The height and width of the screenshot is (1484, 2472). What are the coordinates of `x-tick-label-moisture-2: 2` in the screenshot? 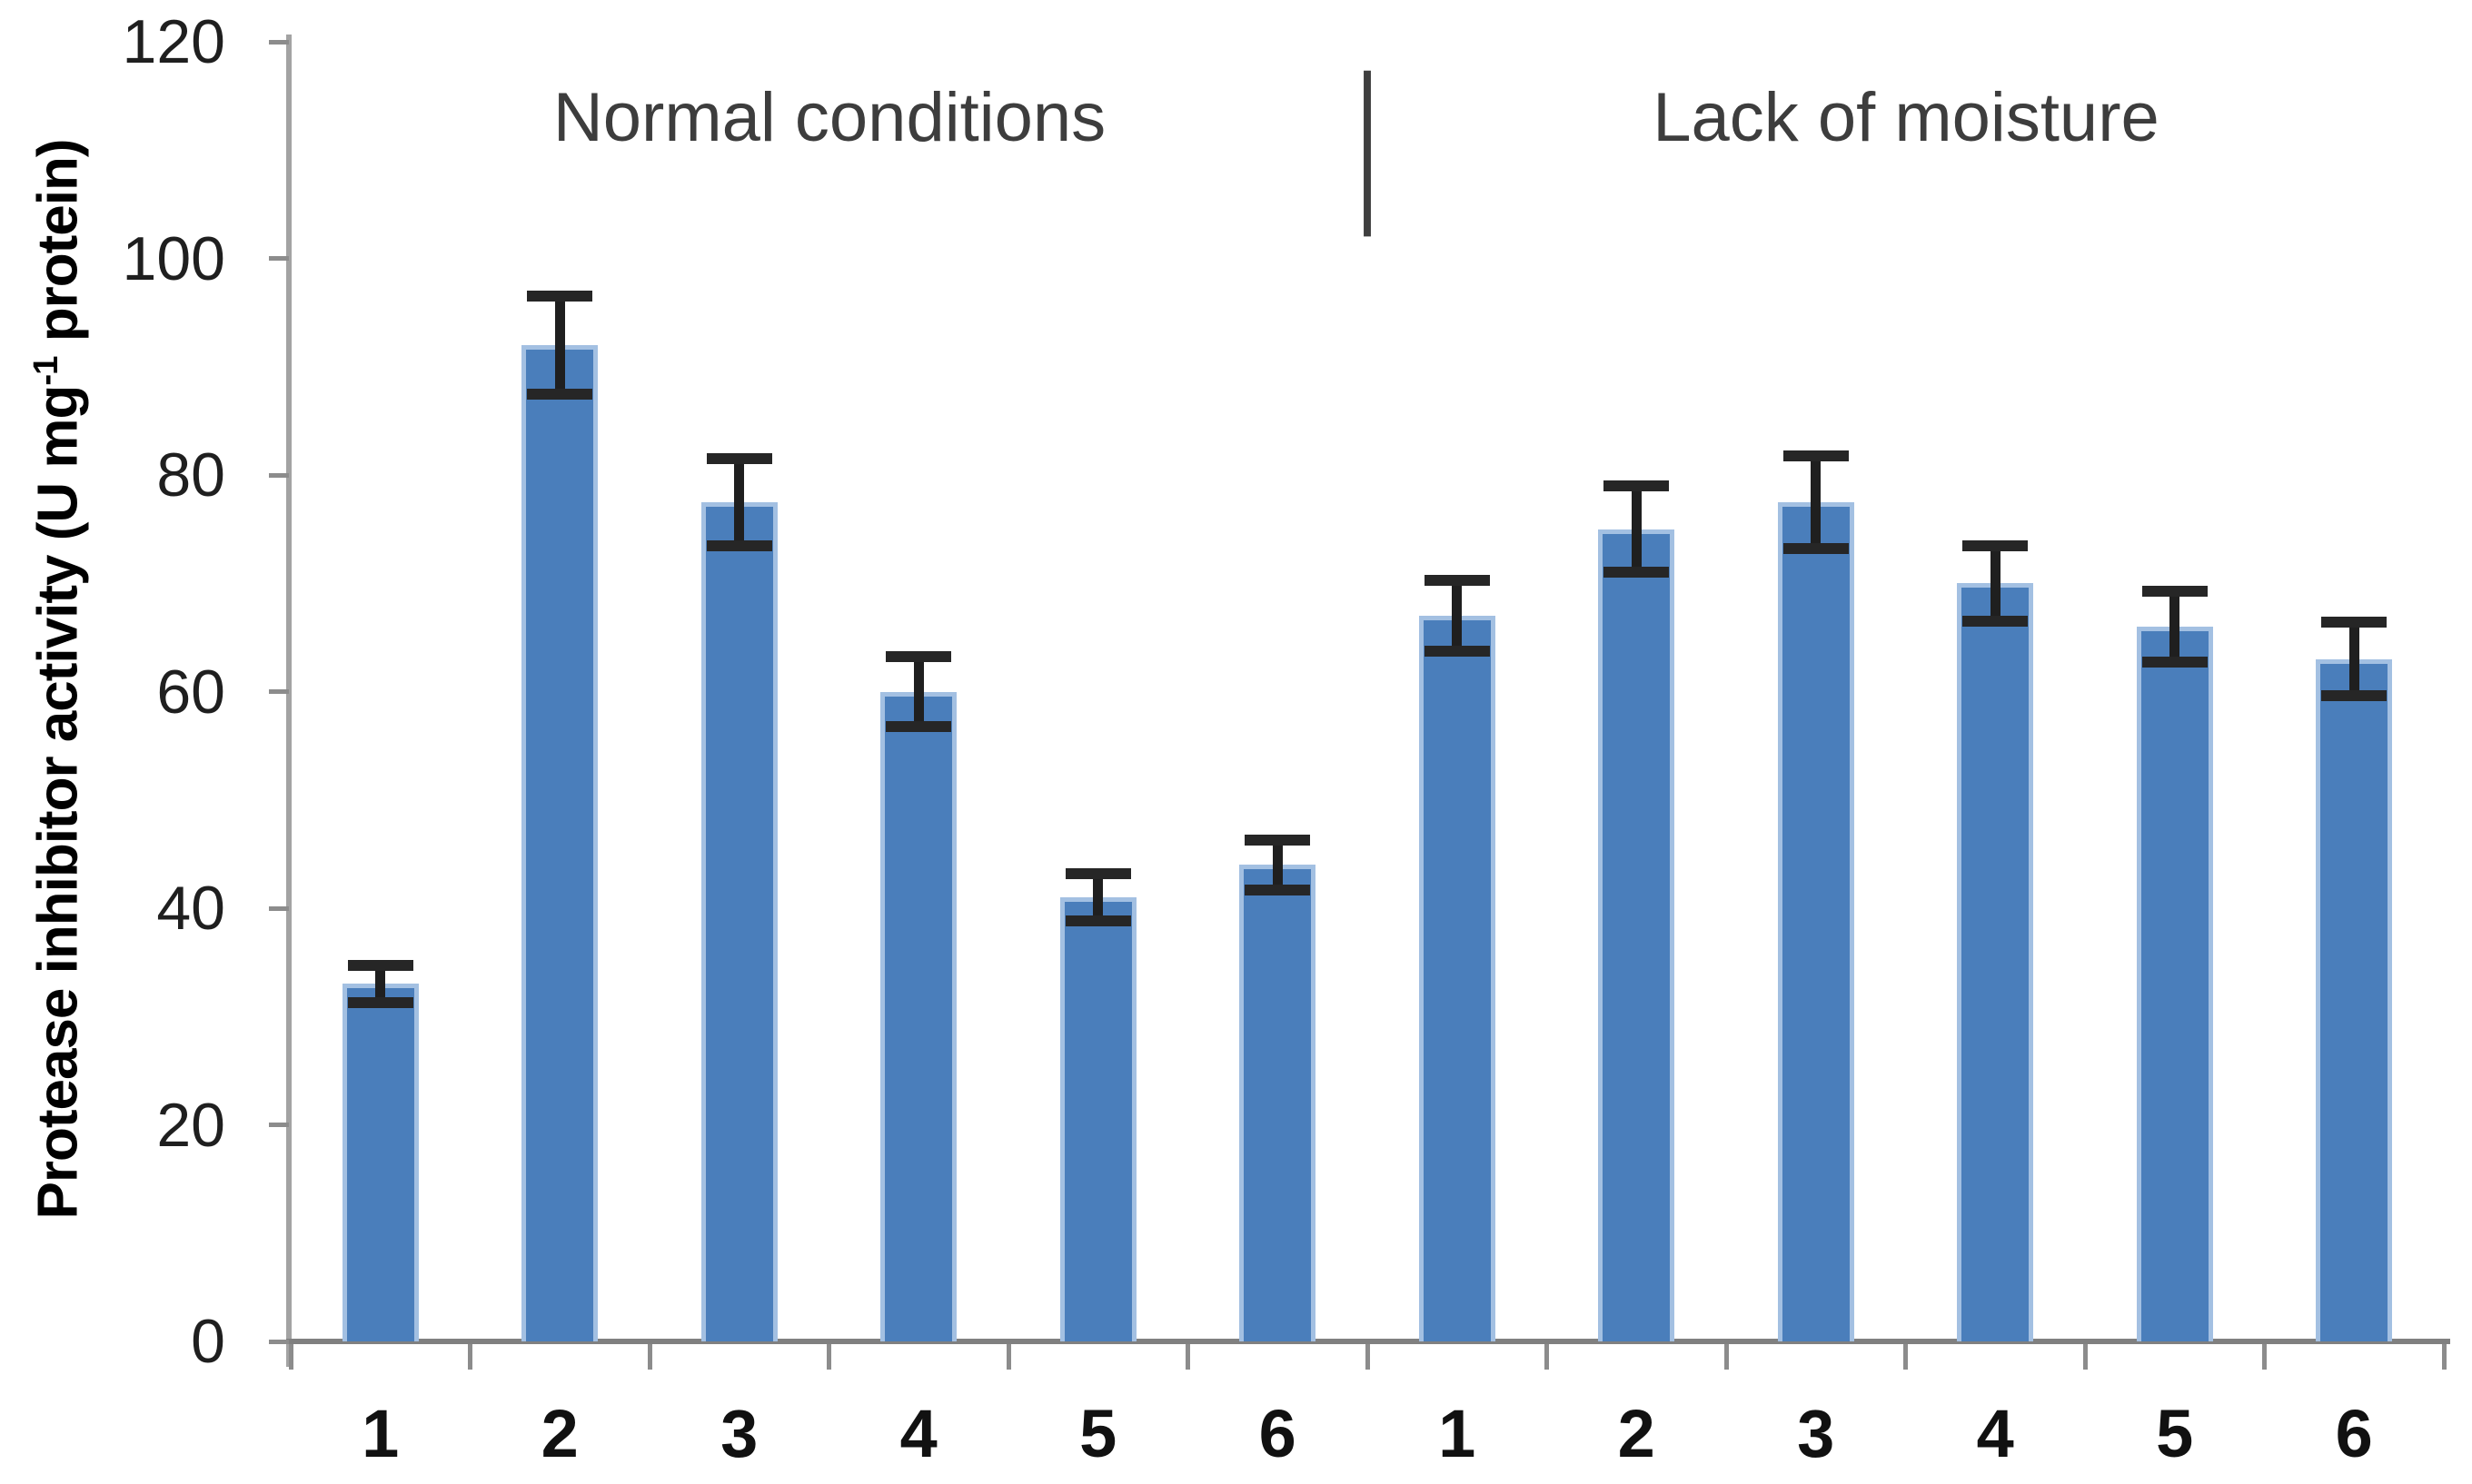 It's located at (1636, 1433).